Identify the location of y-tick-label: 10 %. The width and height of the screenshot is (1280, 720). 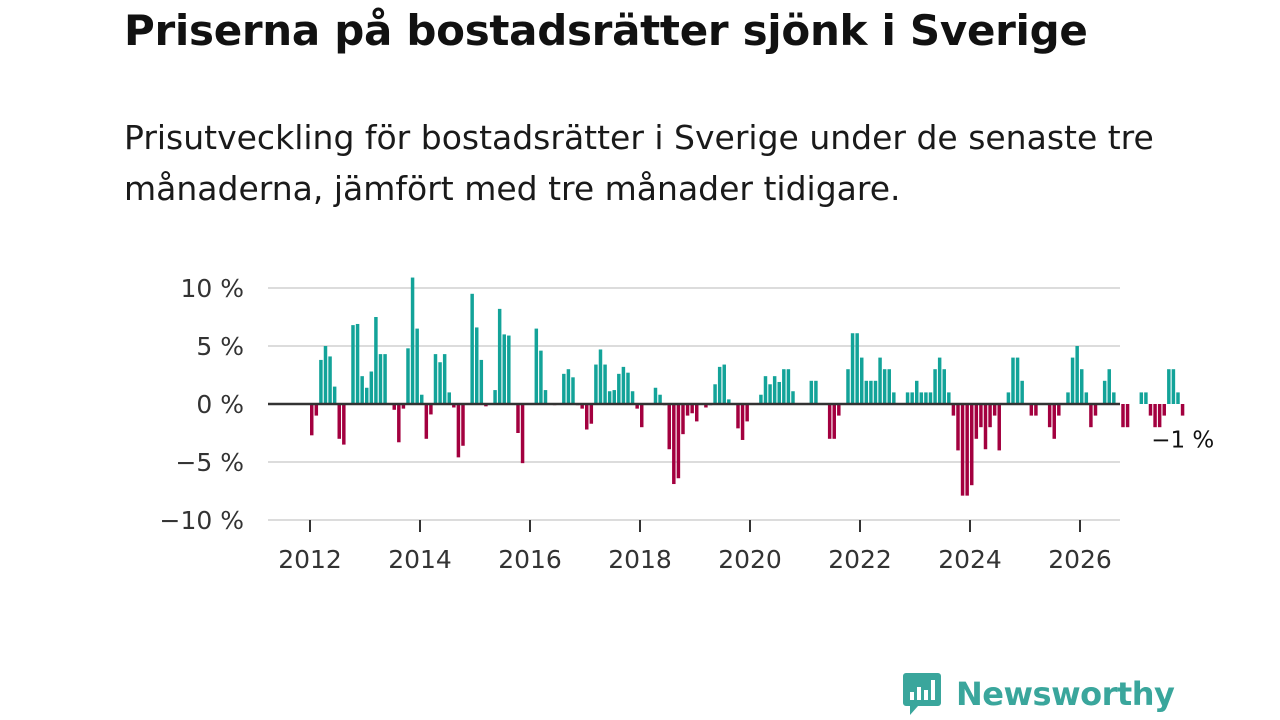
(212, 288).